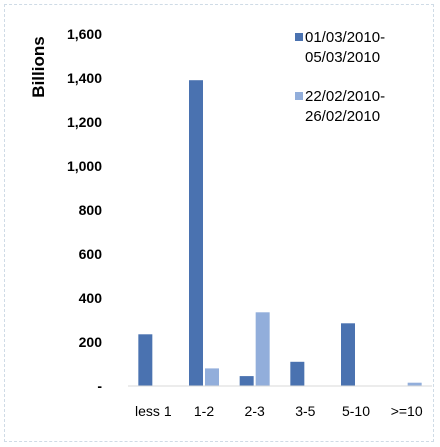 This screenshot has height=447, width=440. I want to click on y-tick-label: -, so click(99, 386).